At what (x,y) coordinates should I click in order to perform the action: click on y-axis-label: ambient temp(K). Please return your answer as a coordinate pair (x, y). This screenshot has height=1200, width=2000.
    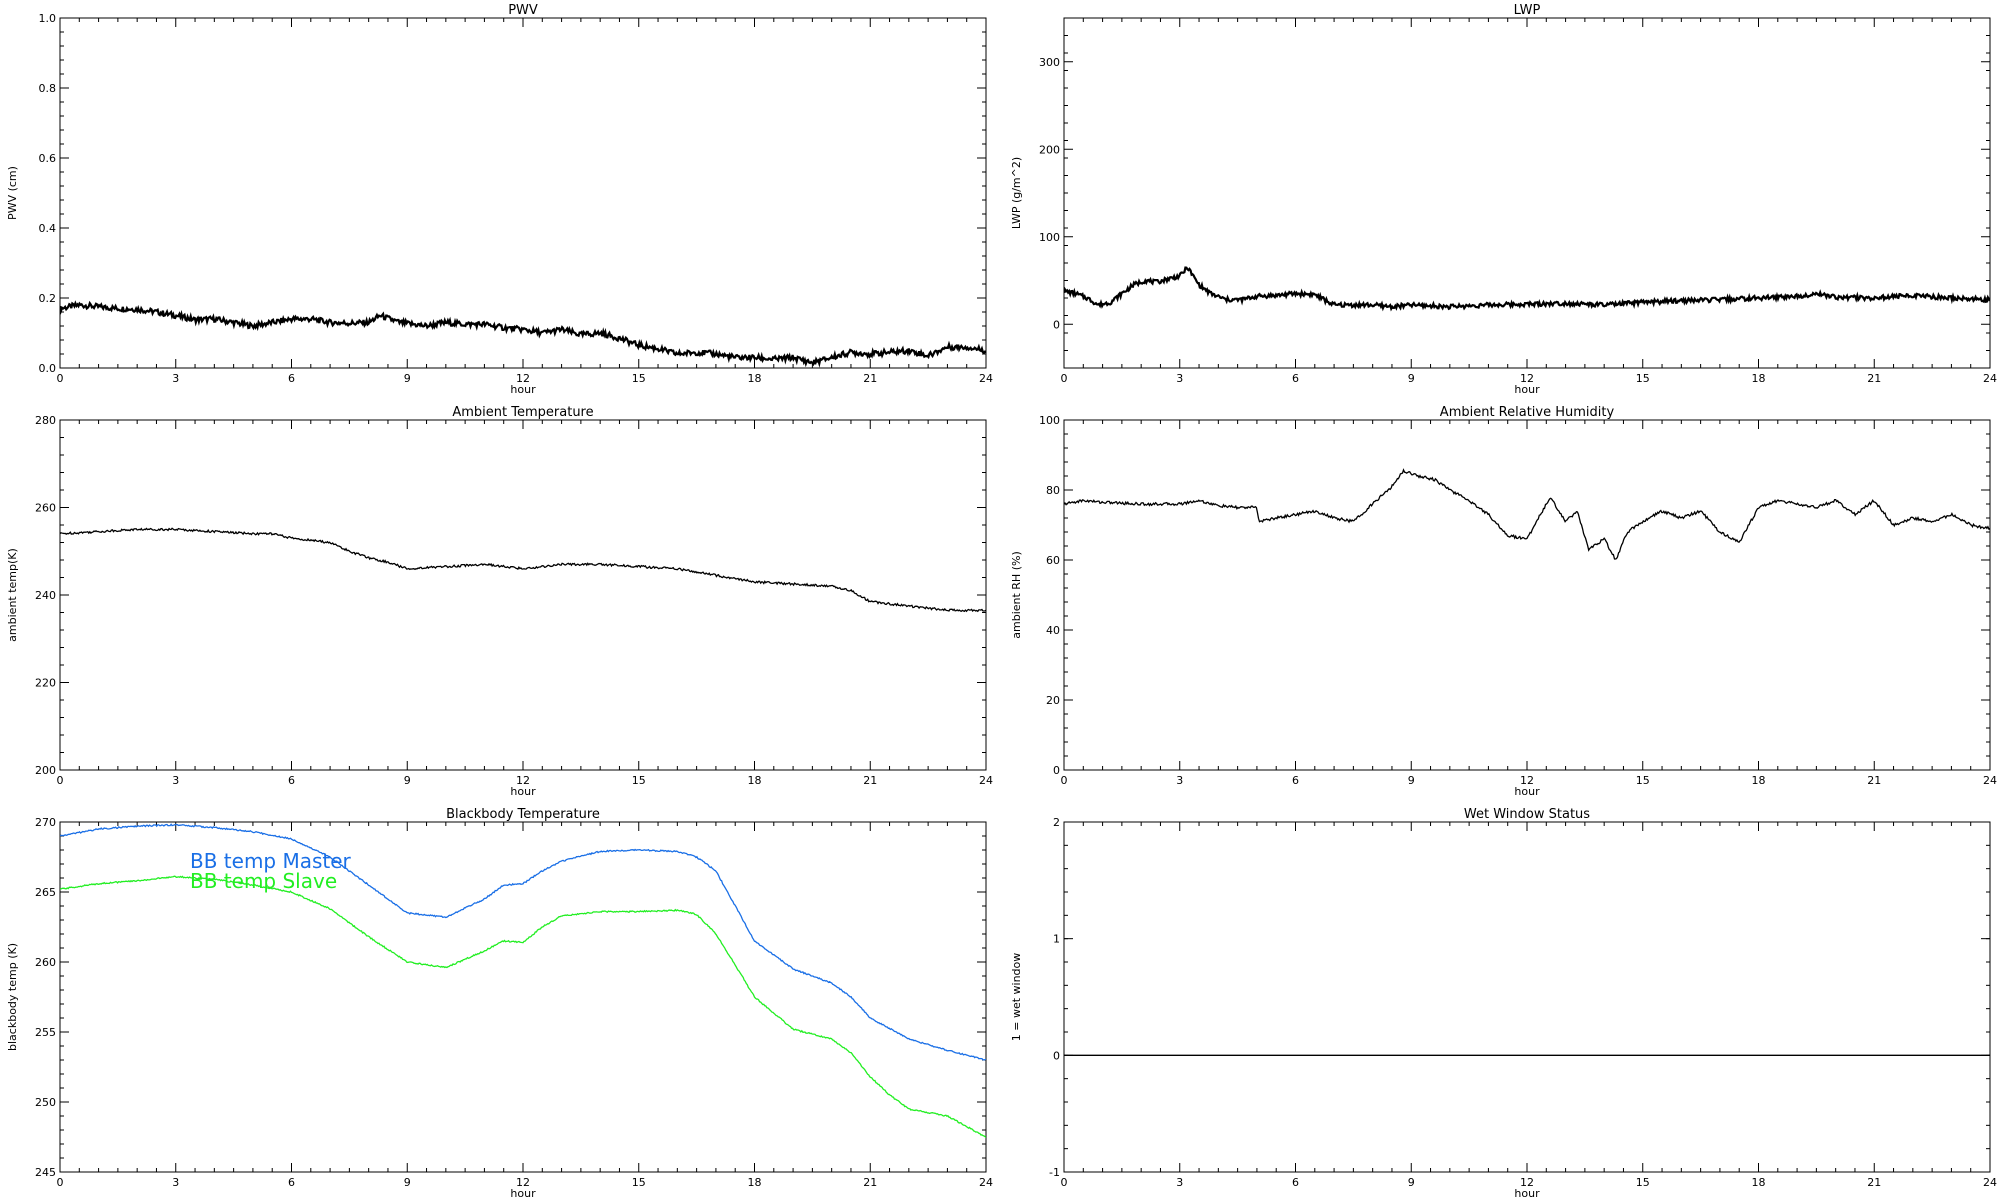
    Looking at the image, I should click on (12, 595).